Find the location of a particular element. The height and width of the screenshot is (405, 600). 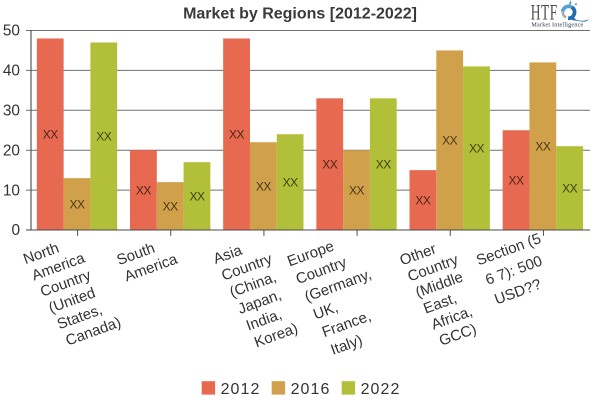

svg-text: 50 is located at coordinates (11, 31).